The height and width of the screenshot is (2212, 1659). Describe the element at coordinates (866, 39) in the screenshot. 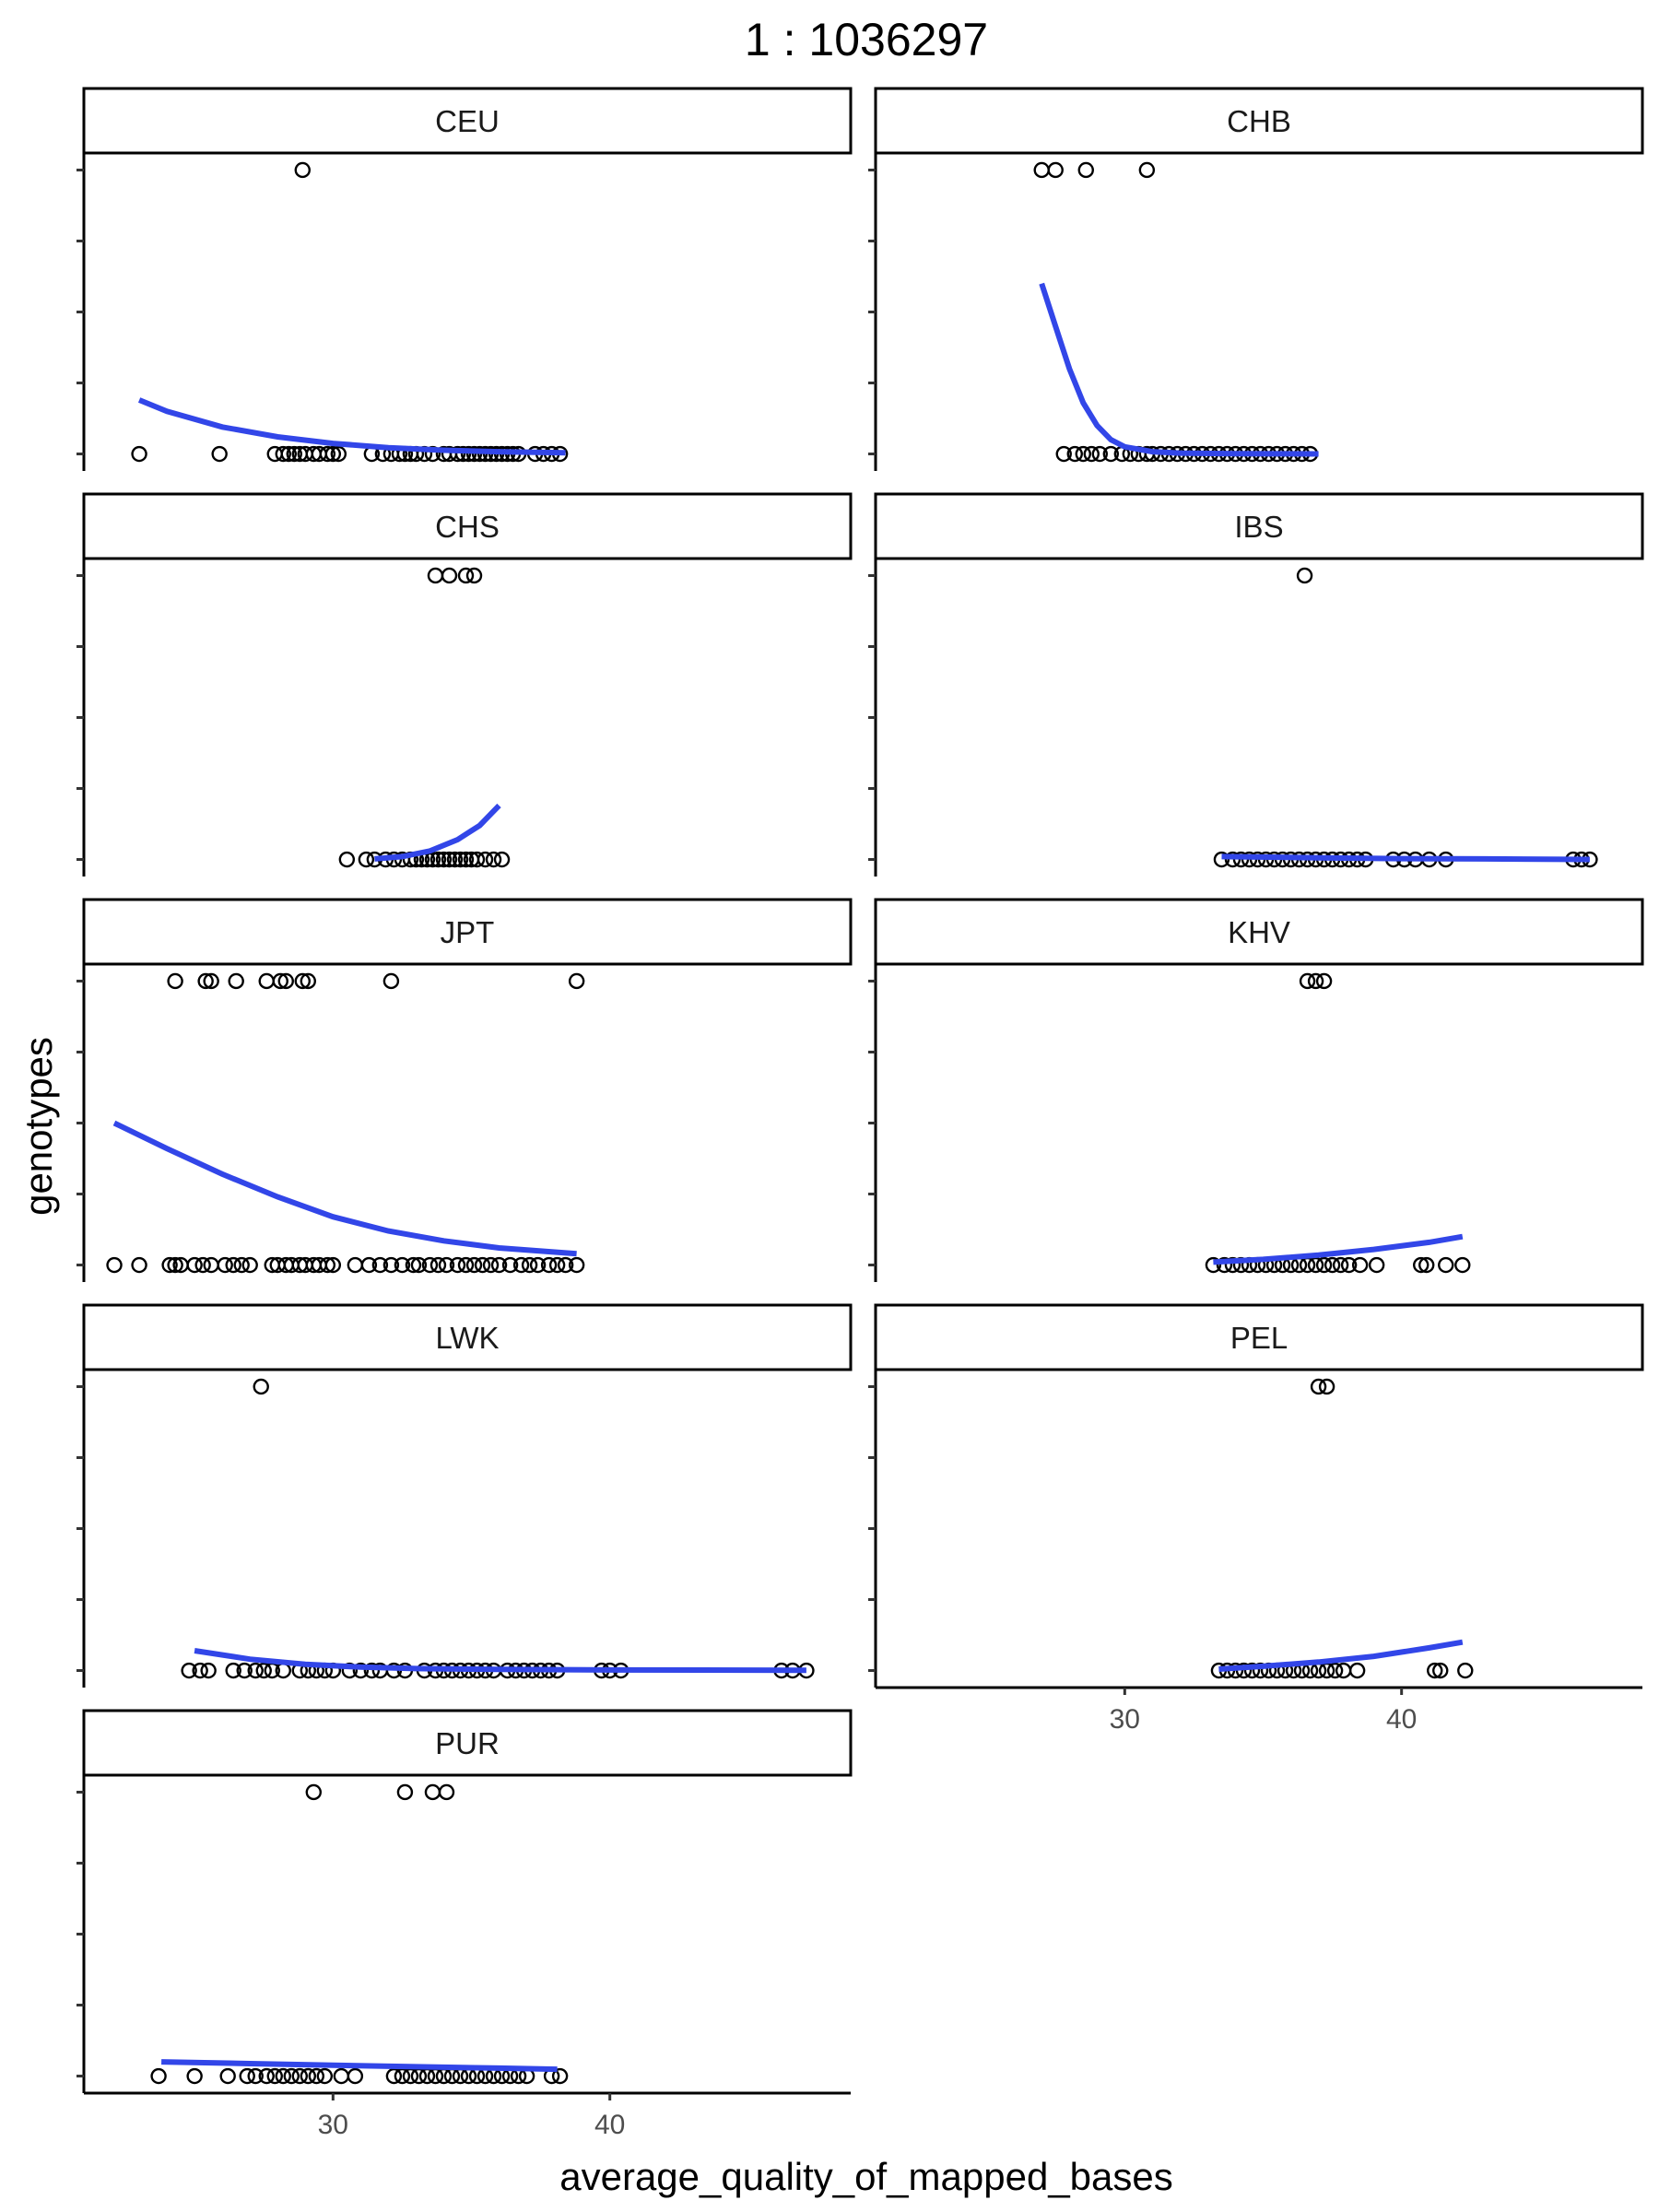

I see `chart-title: 1 : 1036297` at that location.